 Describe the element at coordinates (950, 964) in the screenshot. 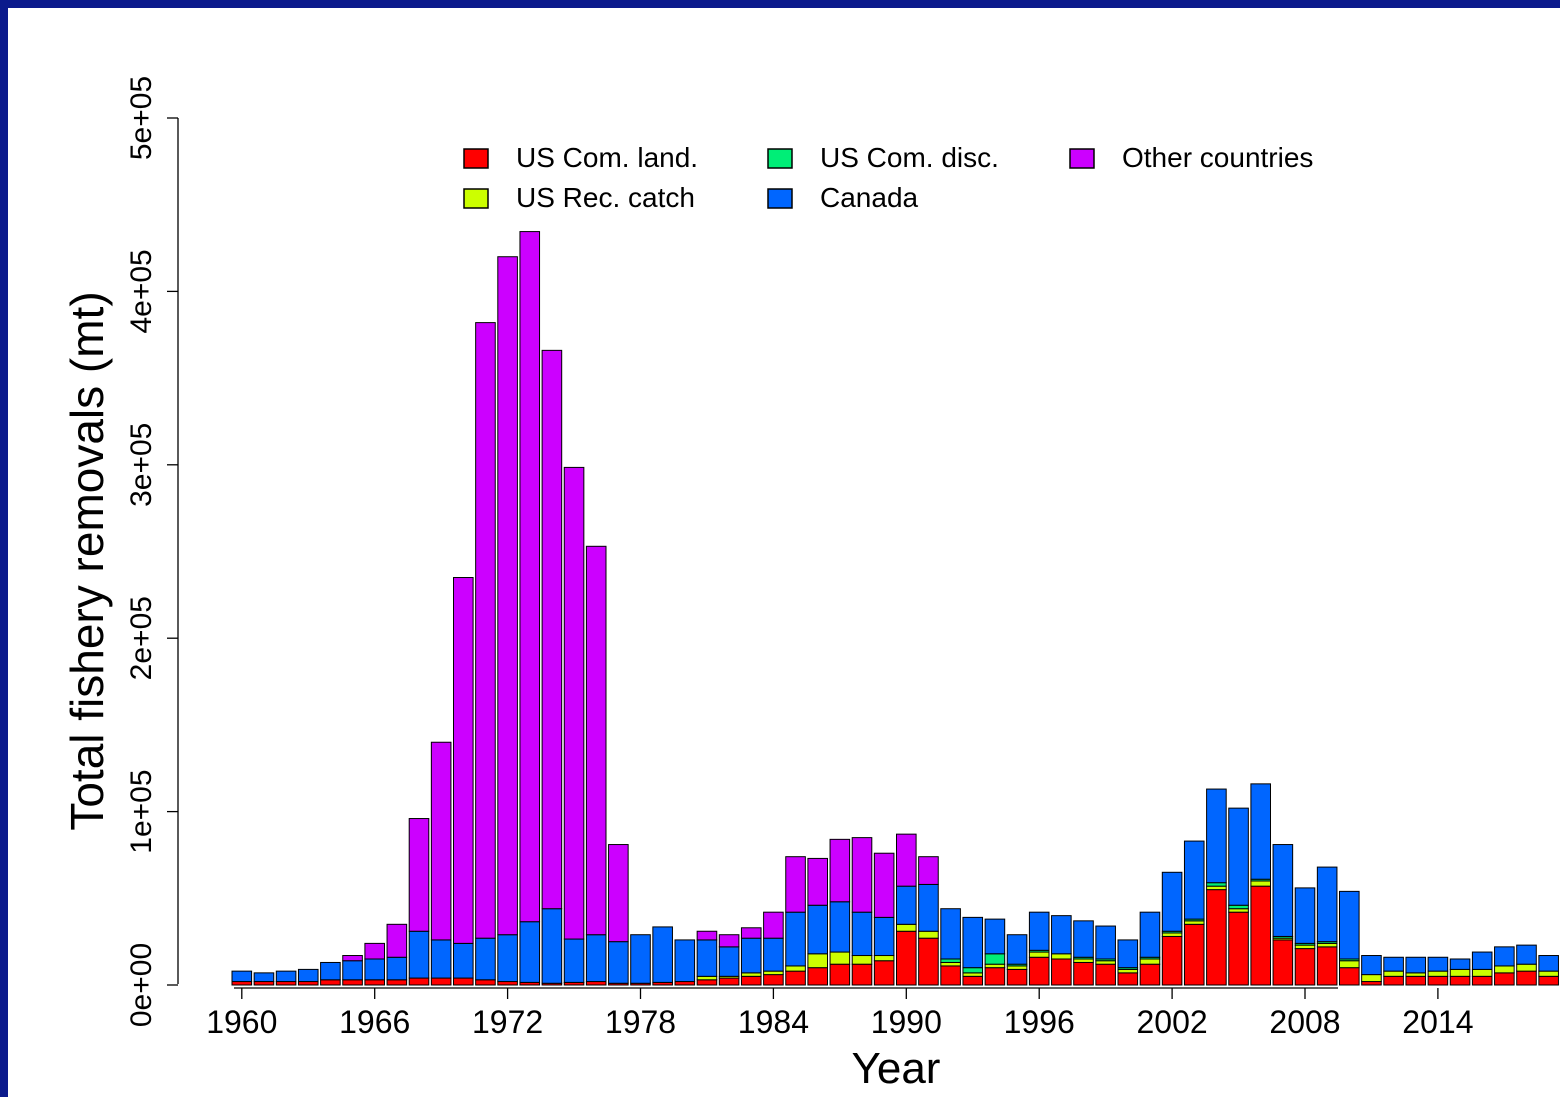

I see `bar-us-rec-catch-1992` at that location.